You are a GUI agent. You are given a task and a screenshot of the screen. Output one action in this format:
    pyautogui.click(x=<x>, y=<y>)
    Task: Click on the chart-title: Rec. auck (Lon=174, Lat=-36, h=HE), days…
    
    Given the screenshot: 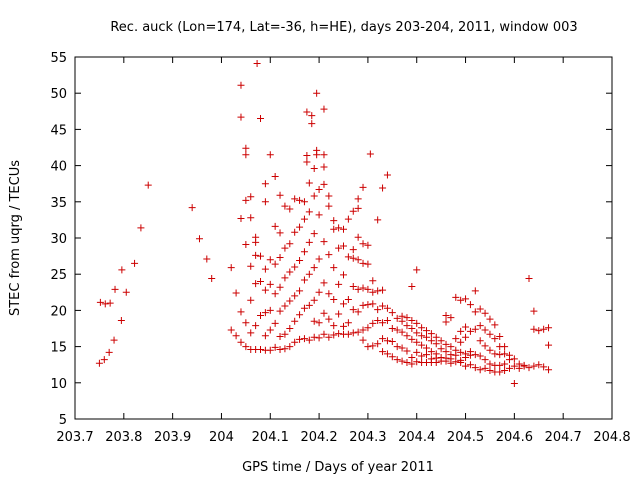 What is the action you would take?
    pyautogui.click(x=343, y=27)
    